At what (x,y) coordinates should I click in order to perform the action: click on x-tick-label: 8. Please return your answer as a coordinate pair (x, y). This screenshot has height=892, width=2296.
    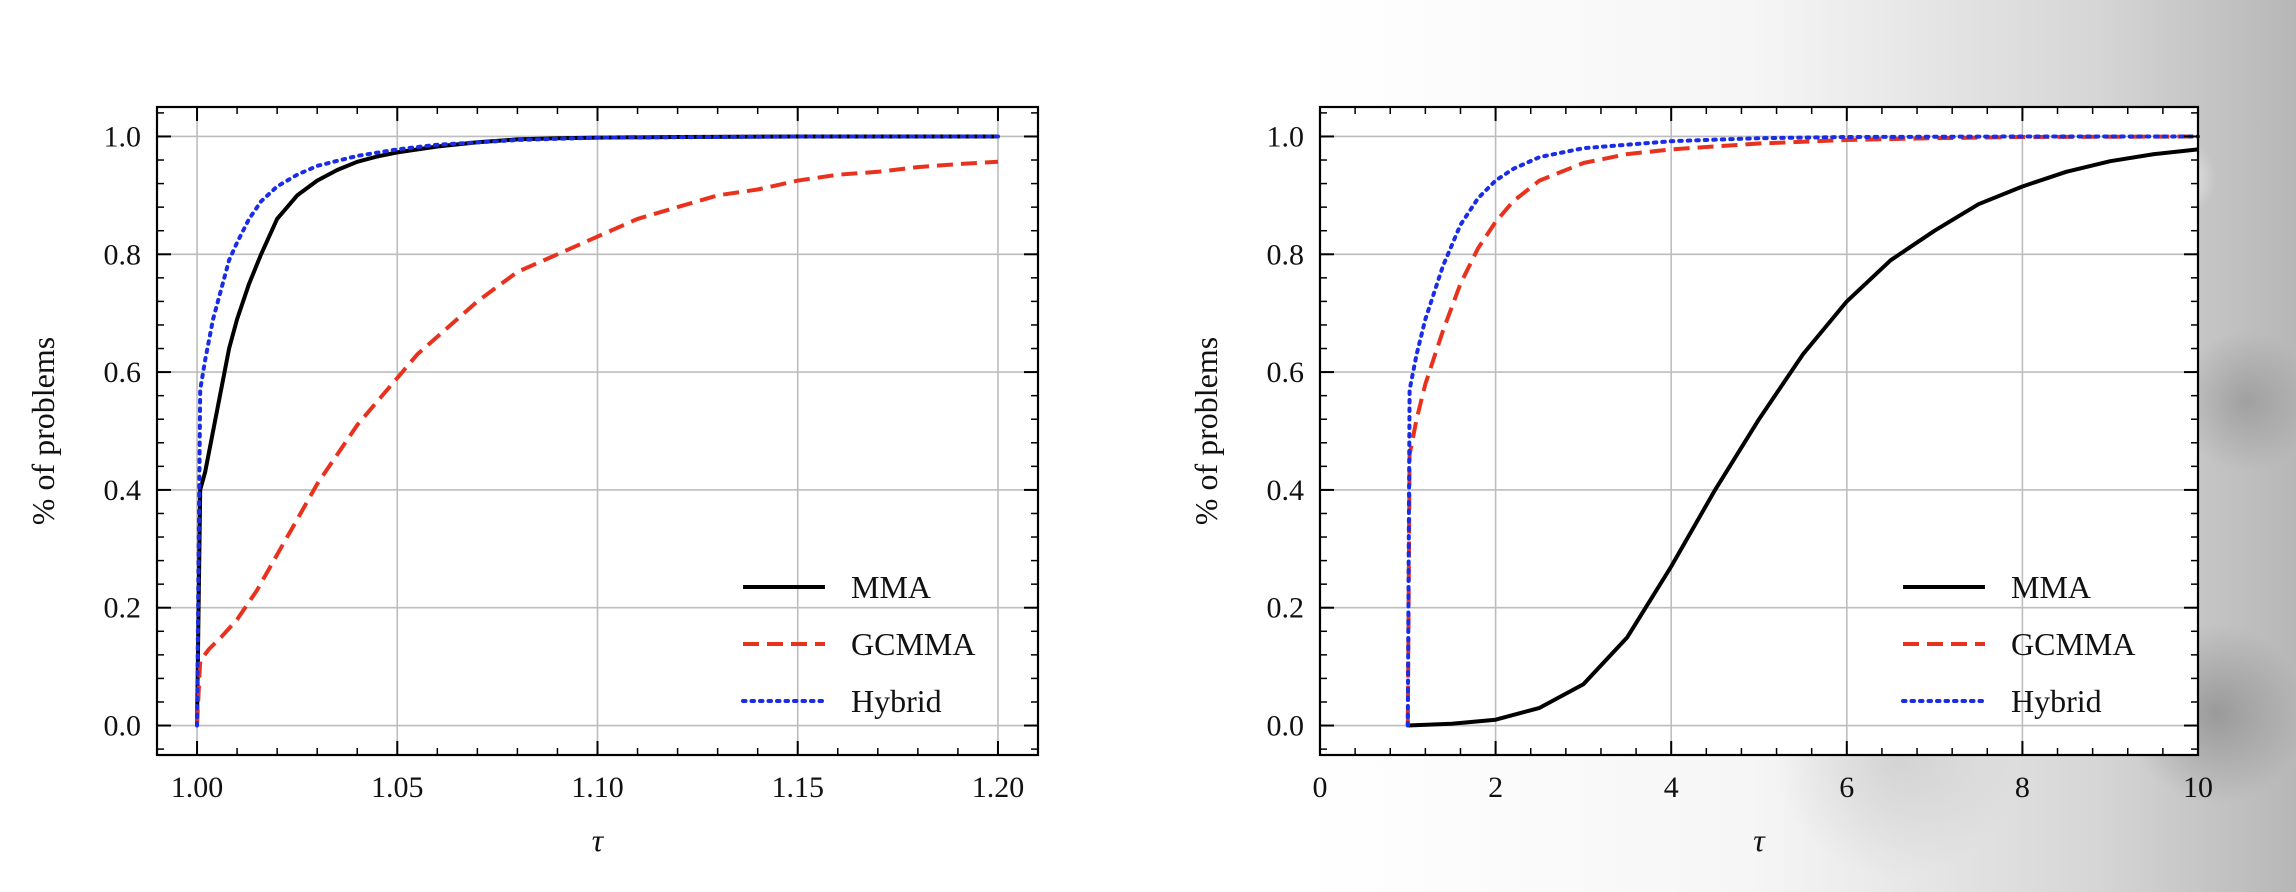
    Looking at the image, I should click on (2022, 787).